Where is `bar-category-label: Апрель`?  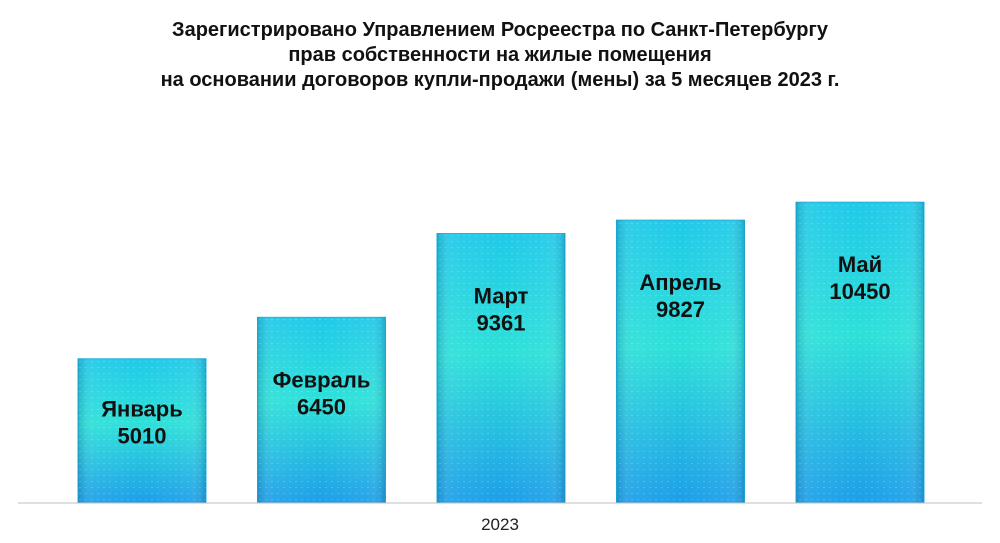 bar-category-label: Апрель is located at coordinates (680, 282).